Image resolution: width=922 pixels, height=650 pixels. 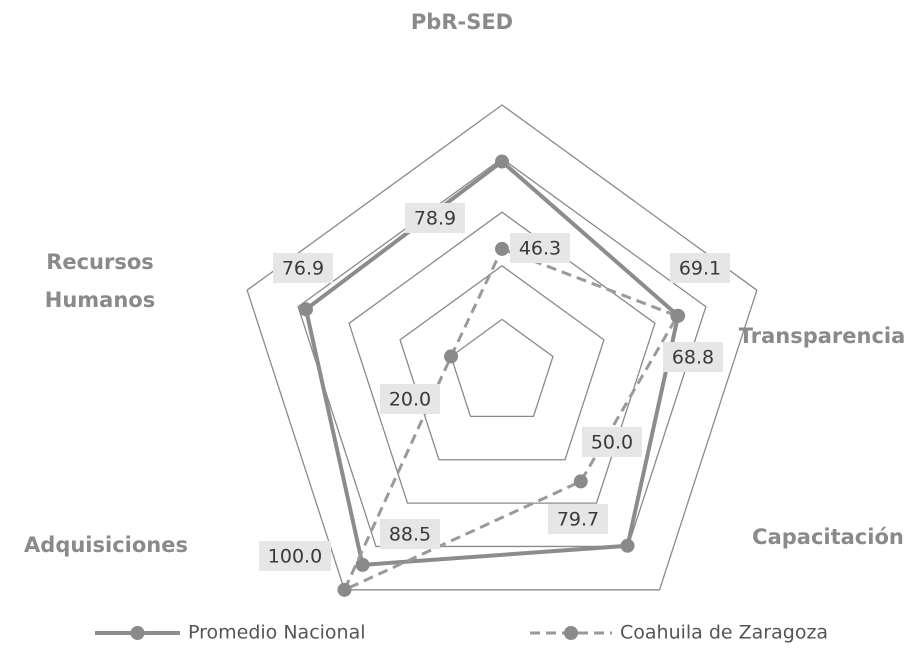 I want to click on value-label: 100.0, so click(x=295, y=557).